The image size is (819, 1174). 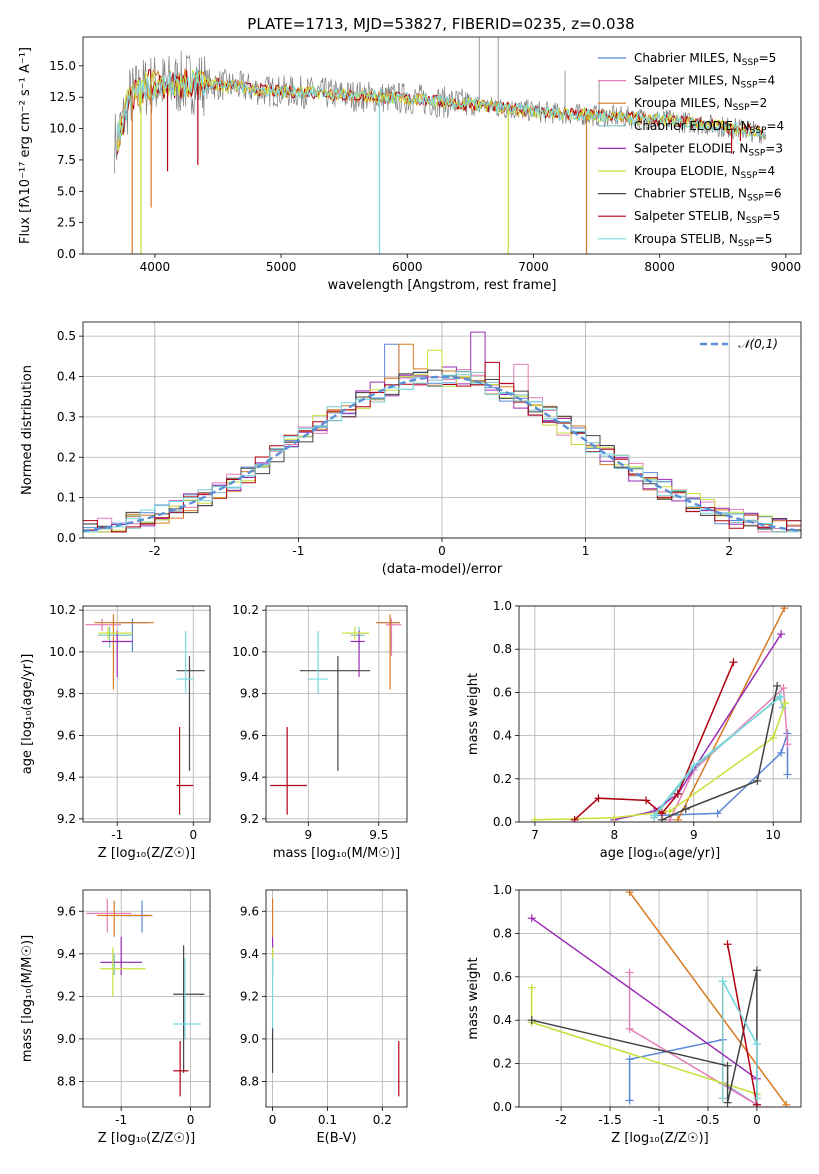 I want to click on x-tick-label: 9000, so click(x=786, y=267).